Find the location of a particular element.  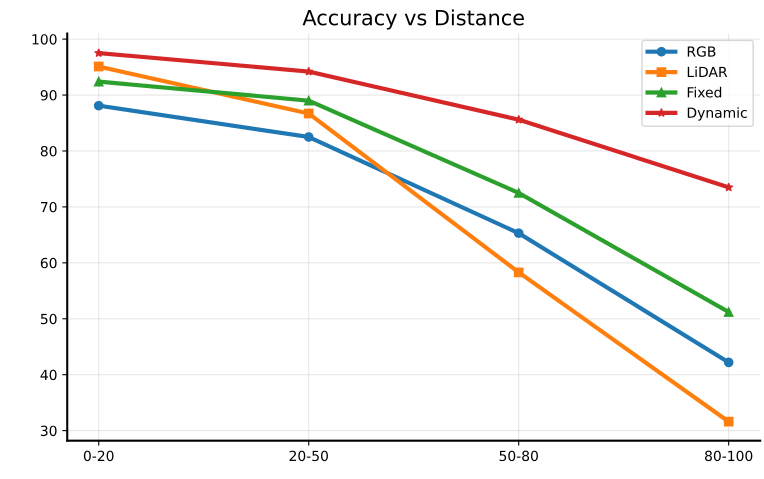

y-tick-label: 80 is located at coordinates (48, 151).